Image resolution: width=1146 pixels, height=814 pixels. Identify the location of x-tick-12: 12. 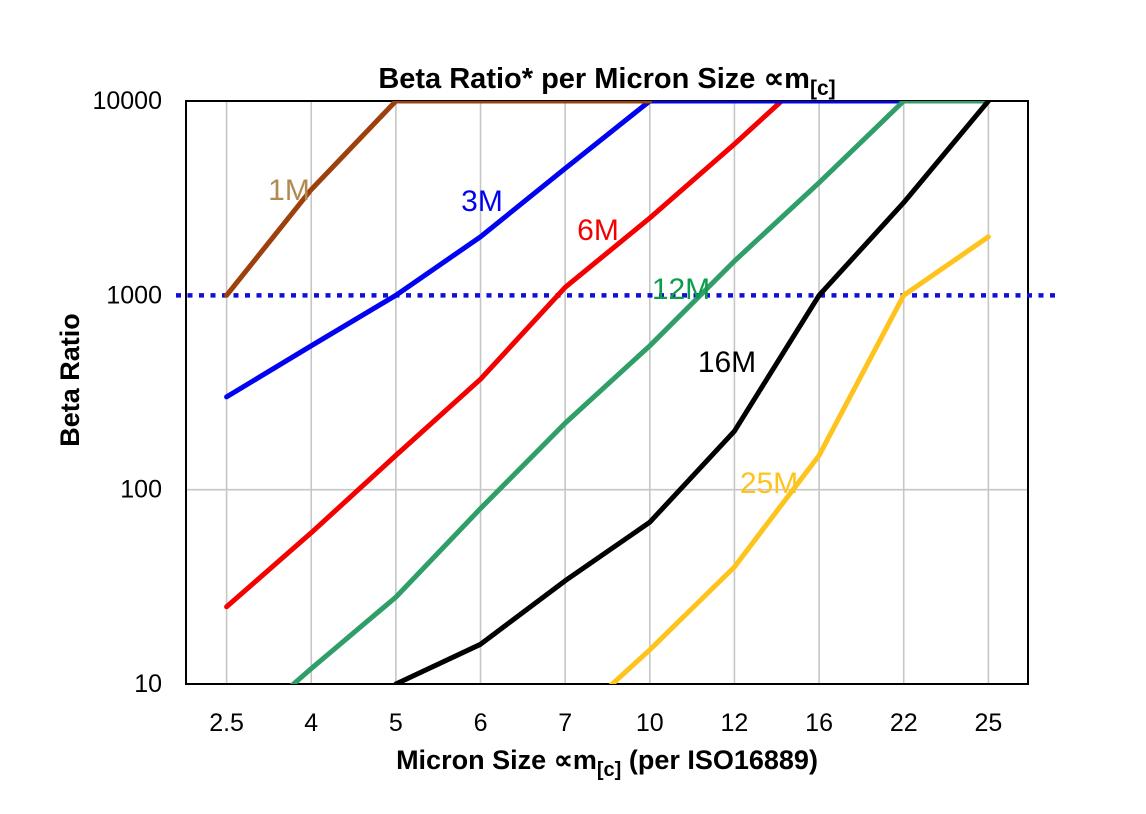
(735, 723).